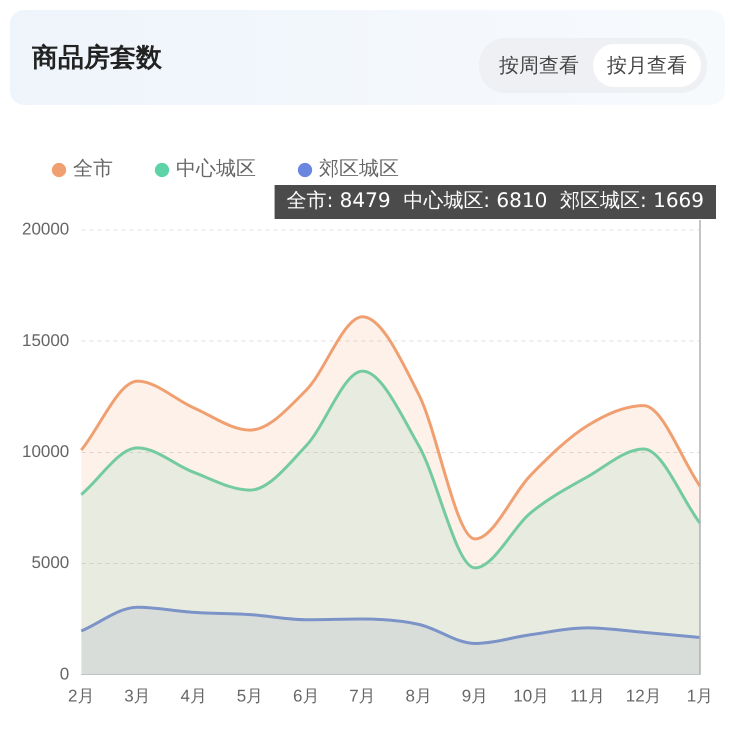 Image resolution: width=740 pixels, height=729 pixels. What do you see at coordinates (93, 168) in the screenshot?
I see `legend-label: 全市` at bounding box center [93, 168].